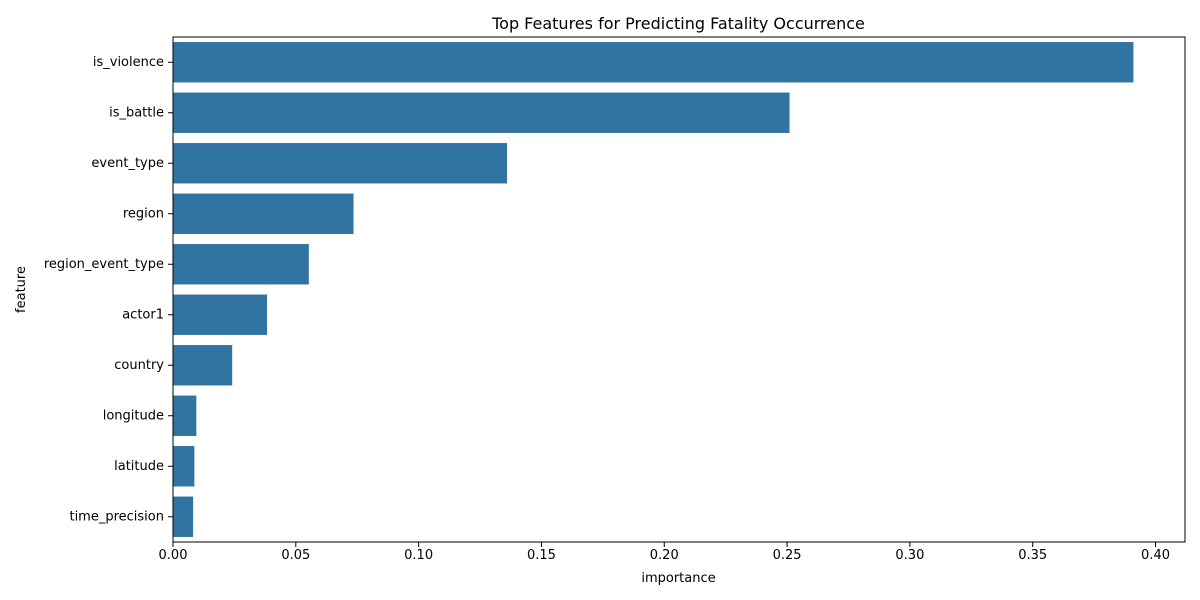 The height and width of the screenshot is (600, 1200). I want to click on y-tick-label: latitude, so click(139, 466).